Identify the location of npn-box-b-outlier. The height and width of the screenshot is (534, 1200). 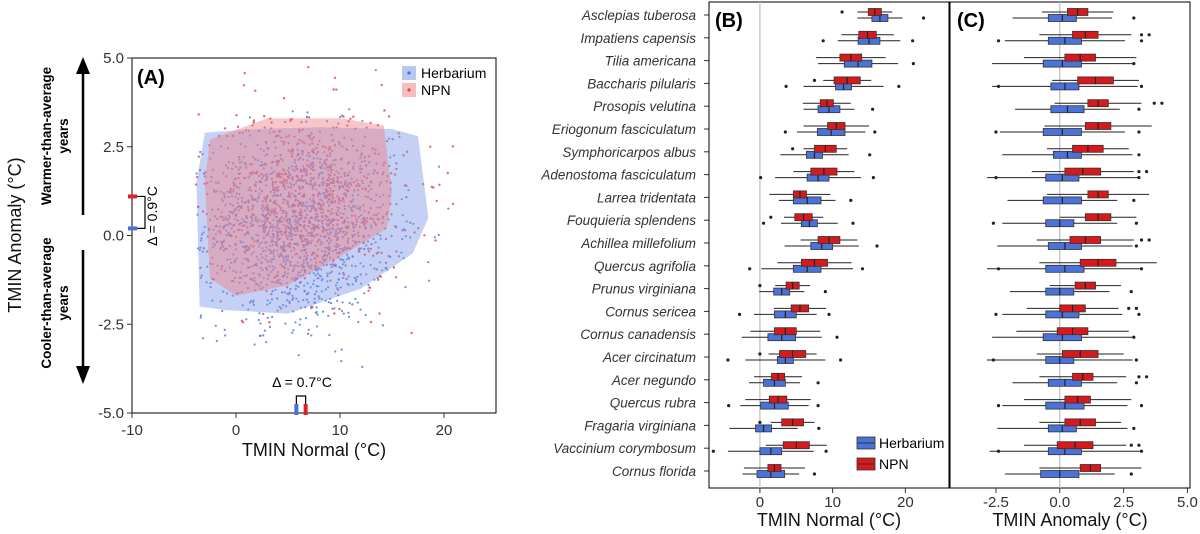
(760, 286).